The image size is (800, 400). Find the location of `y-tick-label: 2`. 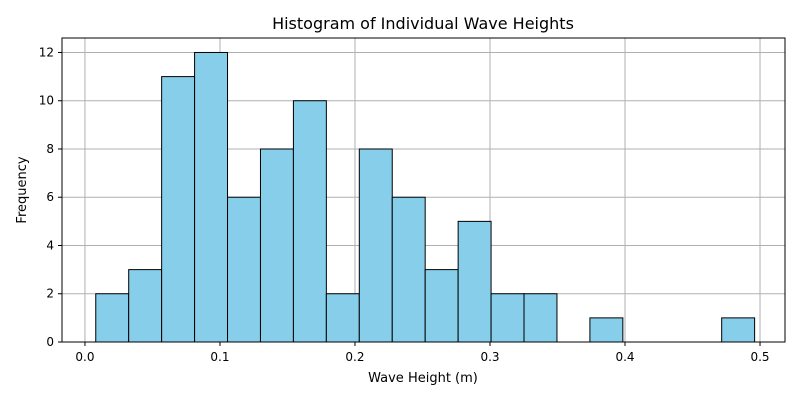

y-tick-label: 2 is located at coordinates (50, 294).